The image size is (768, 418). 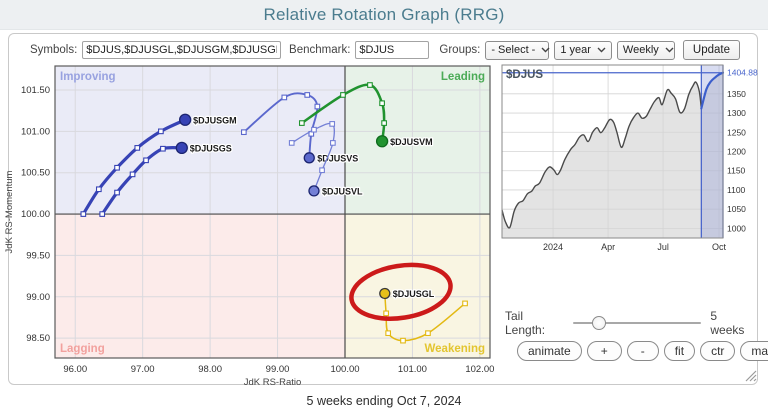 I want to click on quadrant-label-leading: Leading, so click(x=463, y=77).